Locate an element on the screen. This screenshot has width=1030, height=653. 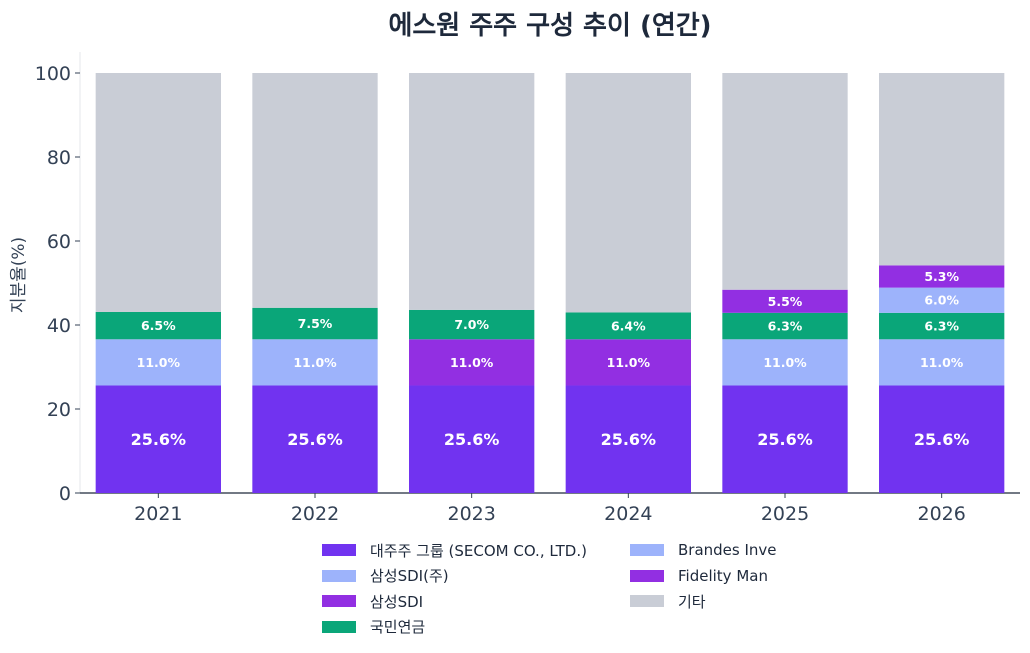
data-label: 6.5% is located at coordinates (158, 325).